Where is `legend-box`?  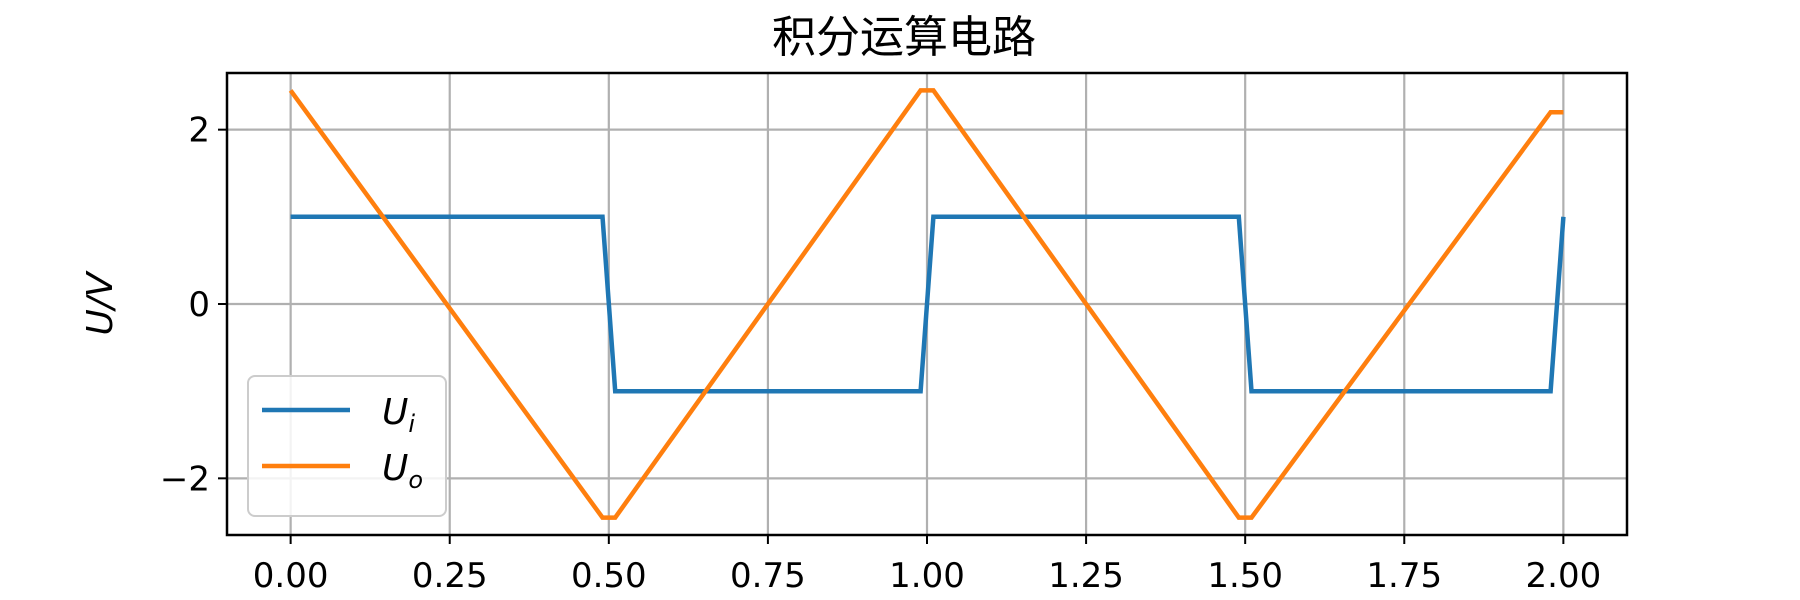
legend-box is located at coordinates (347, 446).